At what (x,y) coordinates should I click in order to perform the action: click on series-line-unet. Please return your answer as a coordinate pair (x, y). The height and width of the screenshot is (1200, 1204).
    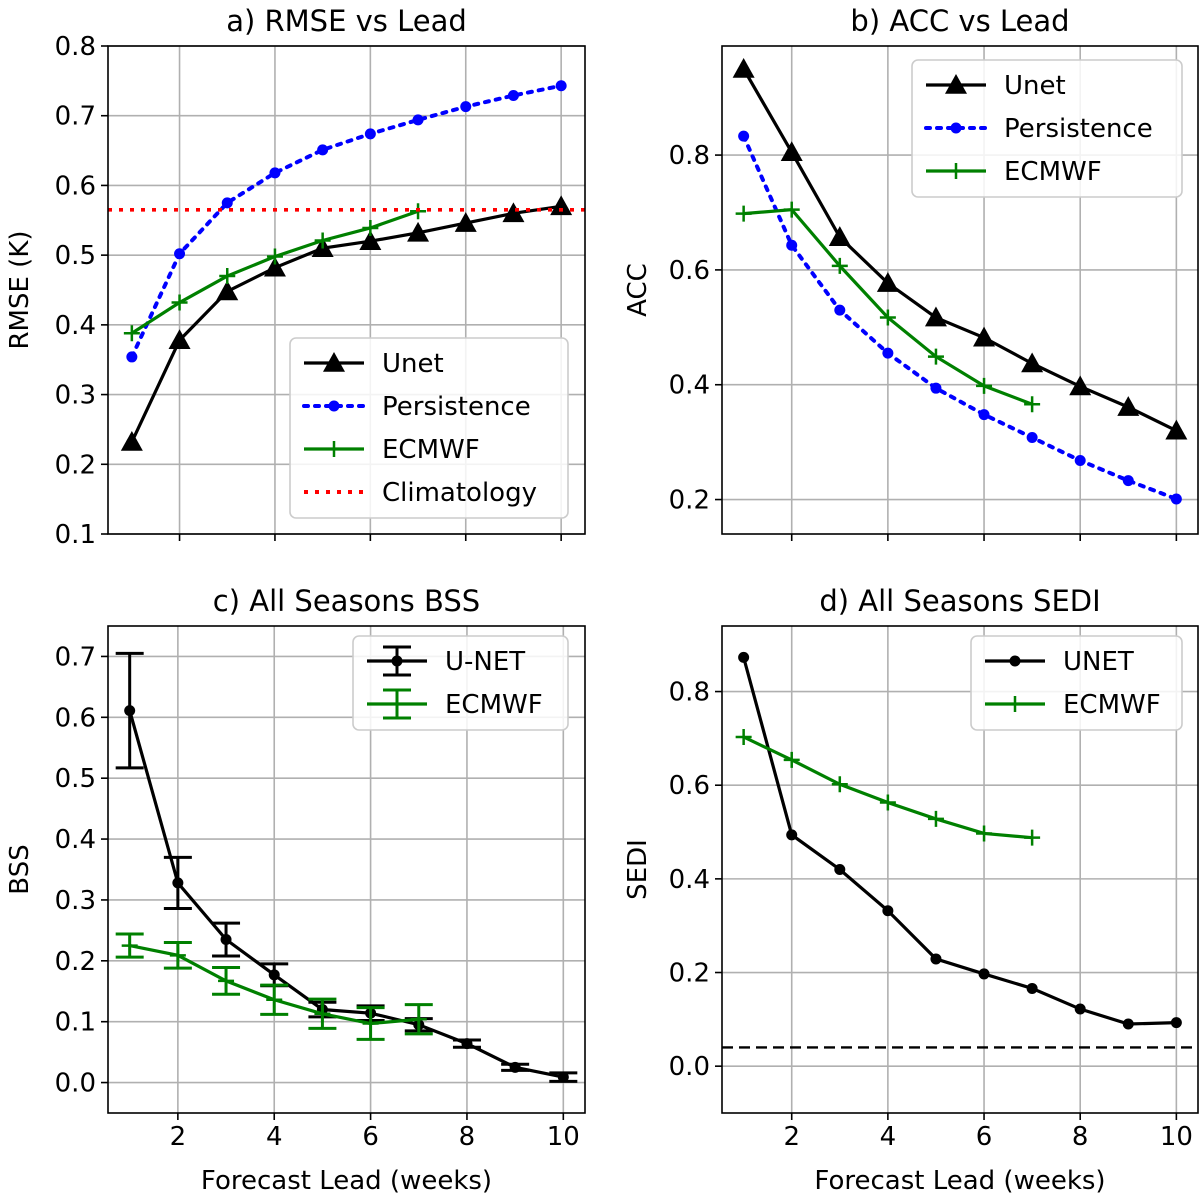
    Looking at the image, I should click on (959, 841).